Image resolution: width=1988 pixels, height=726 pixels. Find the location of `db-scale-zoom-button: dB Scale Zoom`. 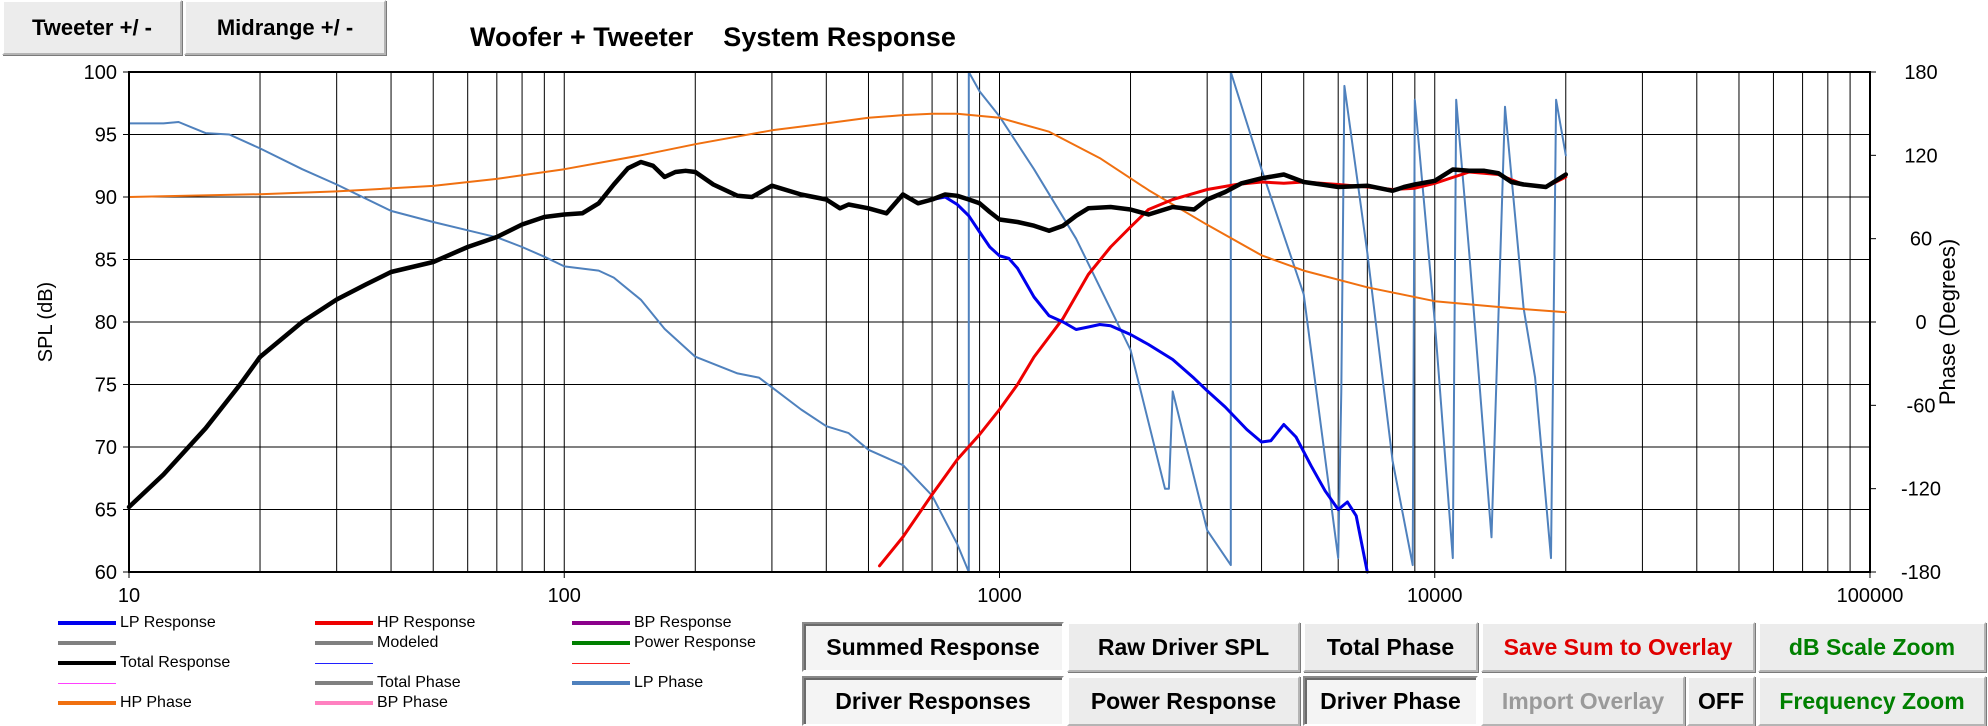

db-scale-zoom-button: dB Scale Zoom is located at coordinates (1872, 647).